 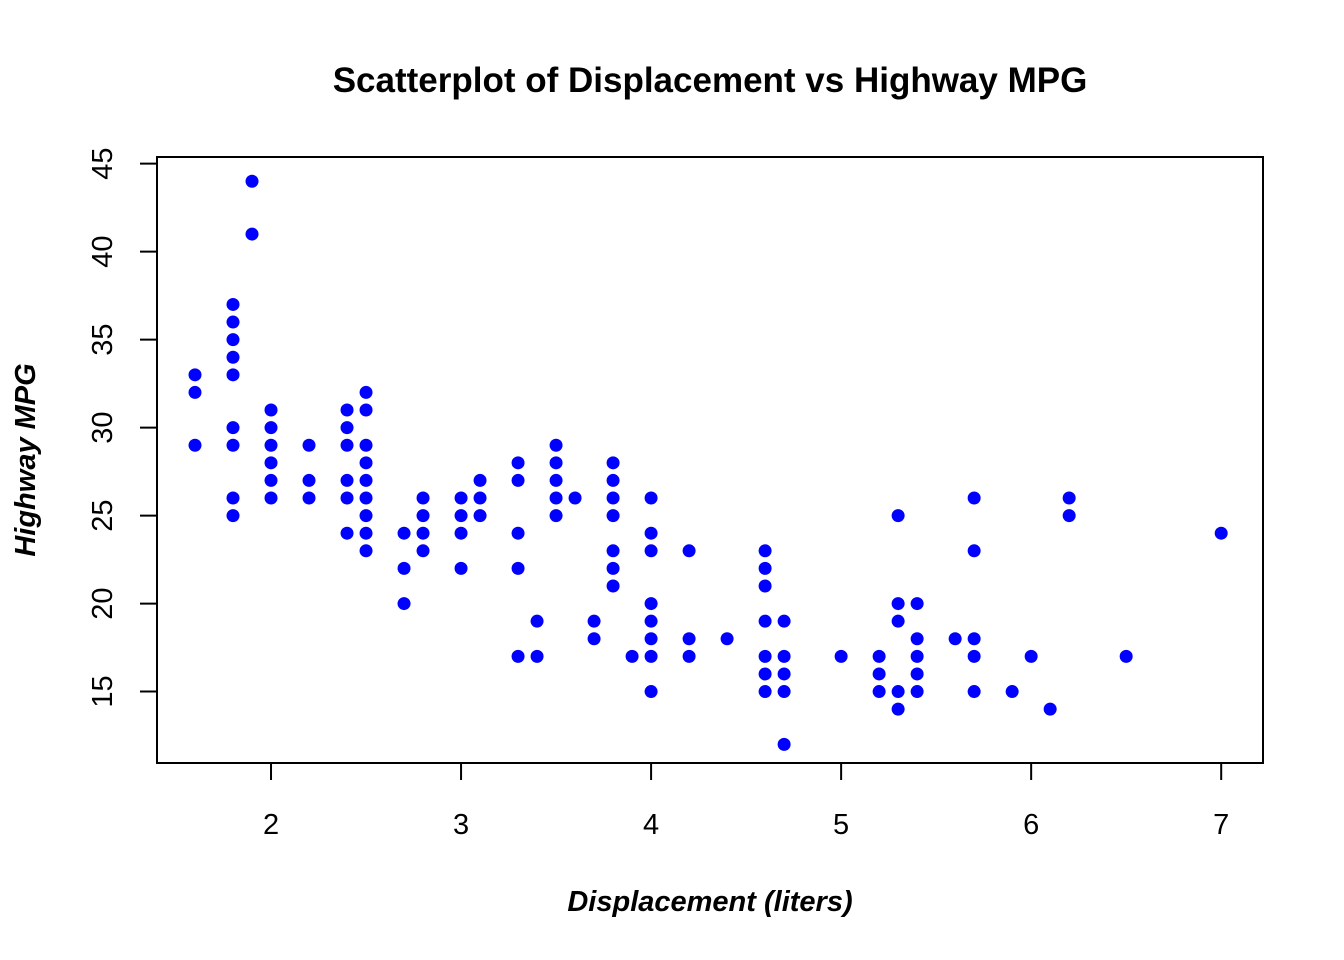 I want to click on y-tick-label: 40, so click(x=103, y=252).